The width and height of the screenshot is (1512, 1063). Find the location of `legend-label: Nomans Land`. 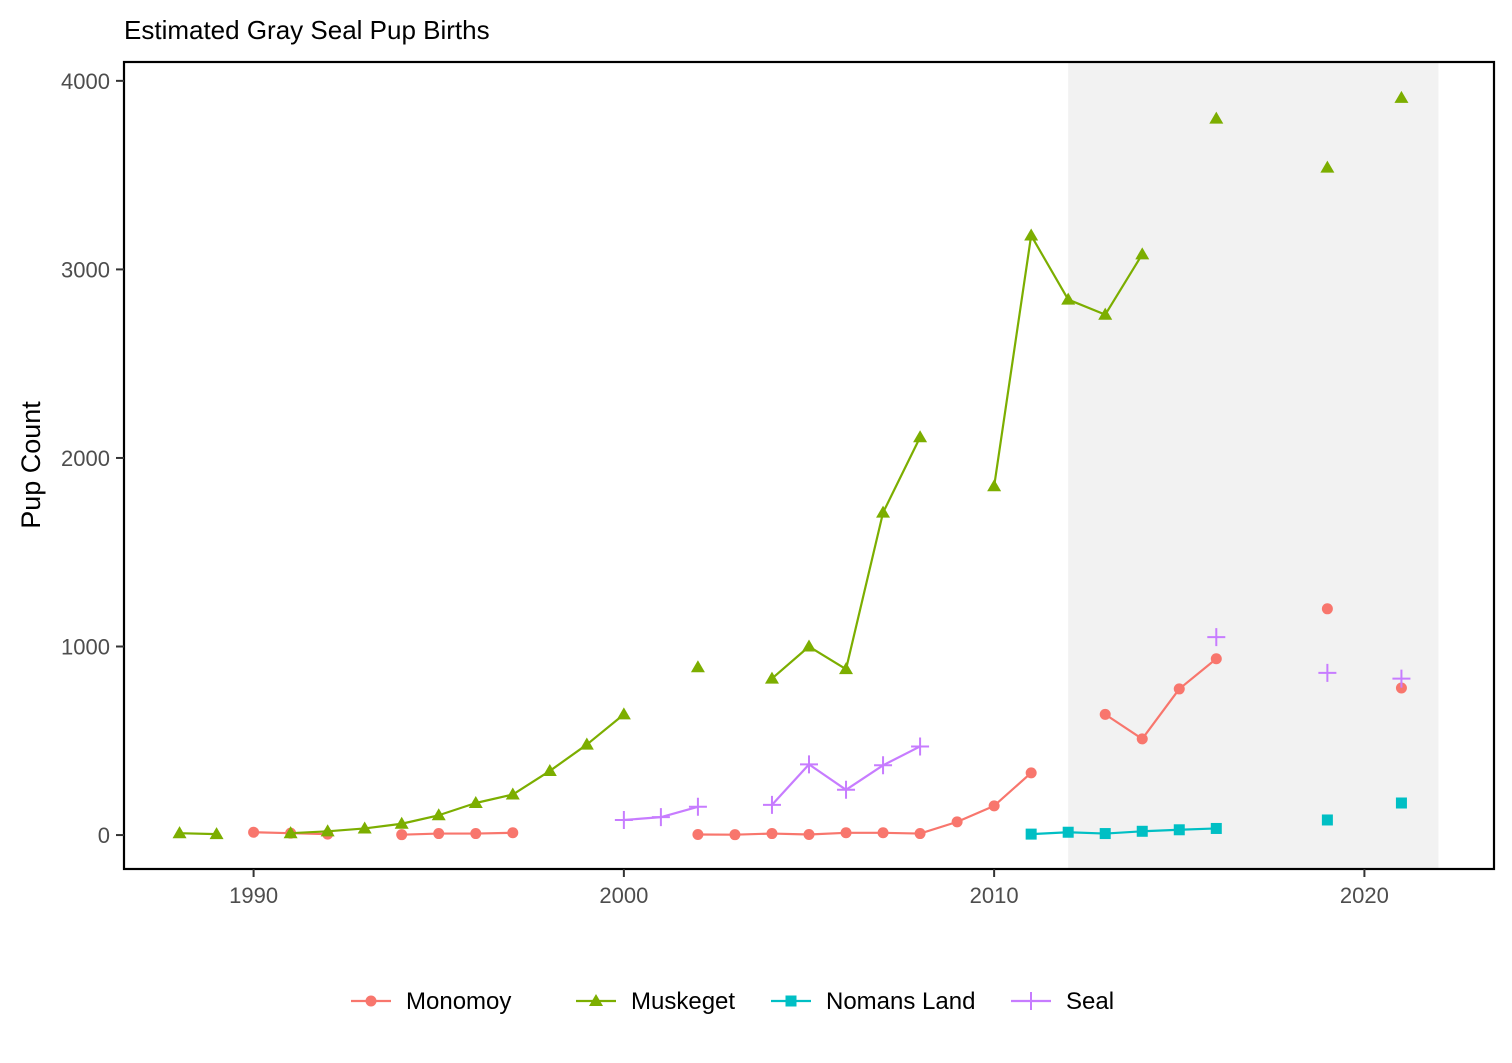

legend-label: Nomans Land is located at coordinates (900, 1001).